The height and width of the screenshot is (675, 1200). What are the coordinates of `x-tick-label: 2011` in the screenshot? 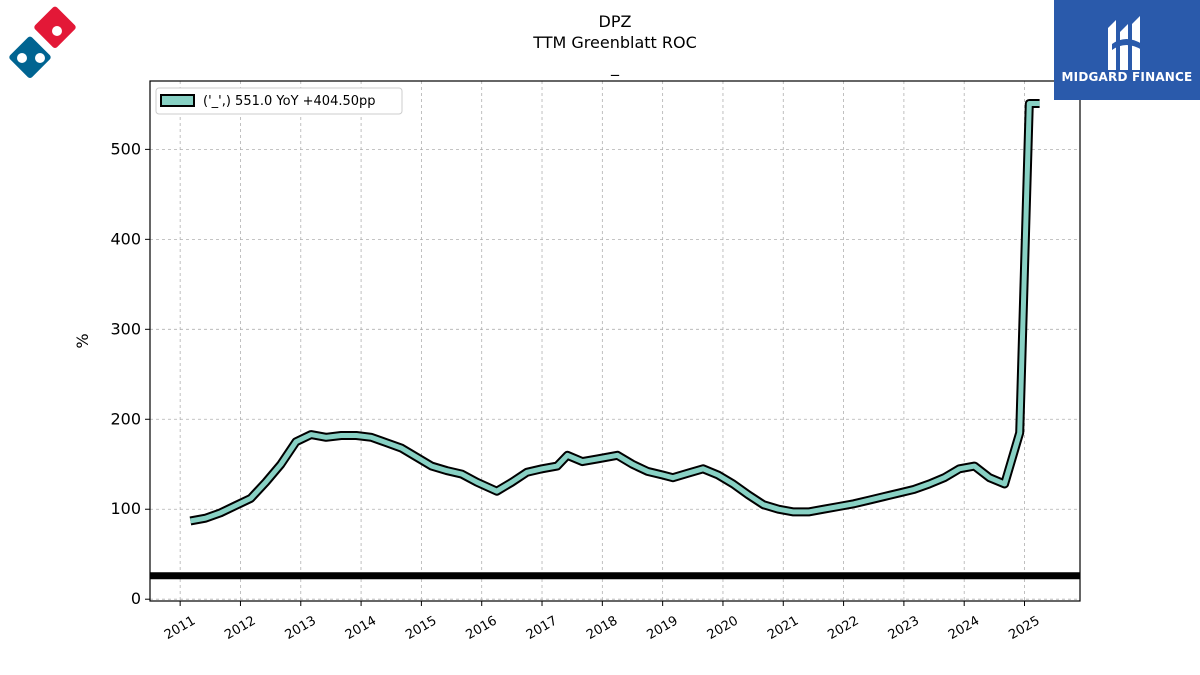 It's located at (180, 628).